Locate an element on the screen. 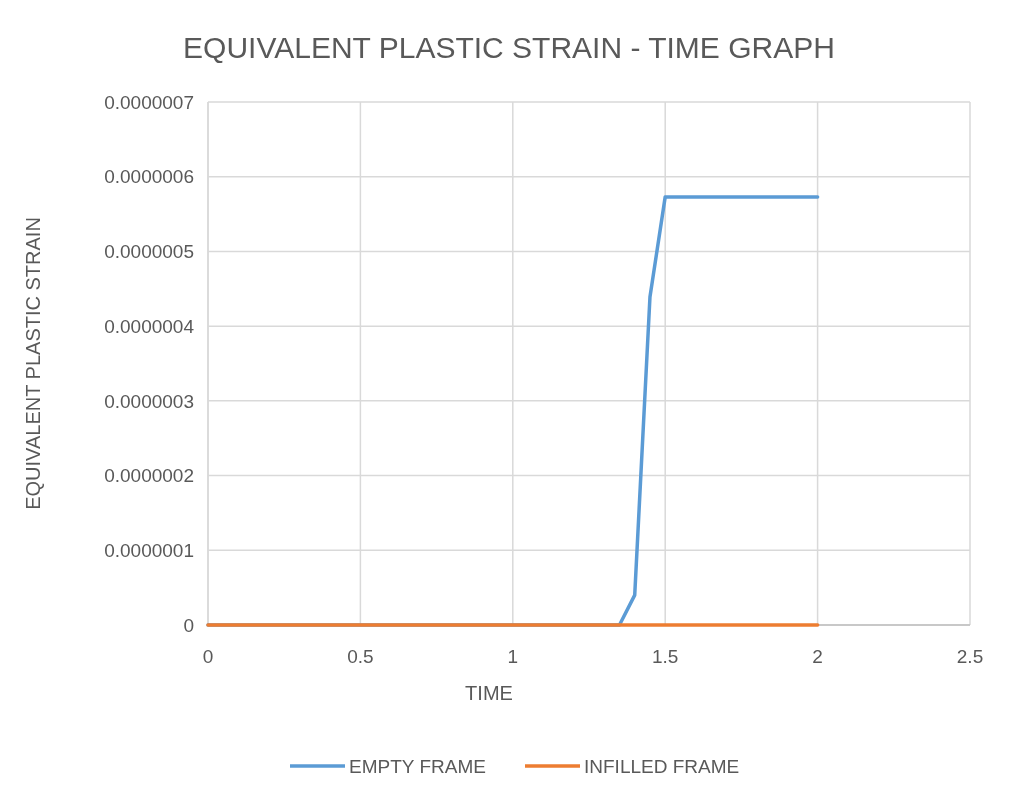  y-tick-label: 0.0000007 is located at coordinates (149, 102).